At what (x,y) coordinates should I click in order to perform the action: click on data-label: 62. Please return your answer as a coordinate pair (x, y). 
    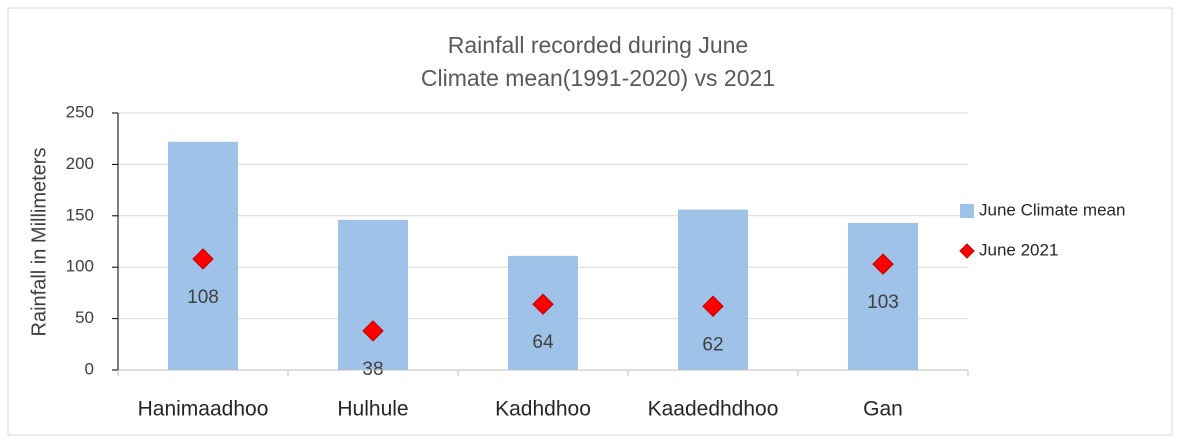
    Looking at the image, I should click on (712, 344).